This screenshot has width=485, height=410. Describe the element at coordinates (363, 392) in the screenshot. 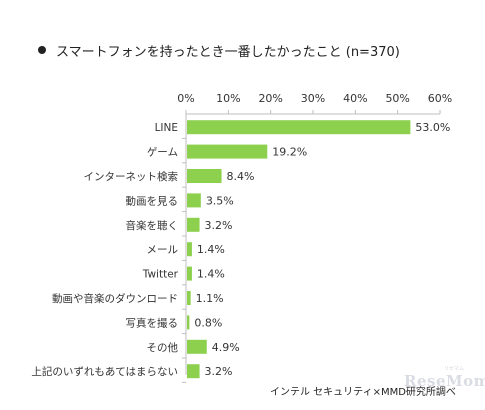

I see `source-note: インテル セキュリティ×MMD研究所調べ` at that location.